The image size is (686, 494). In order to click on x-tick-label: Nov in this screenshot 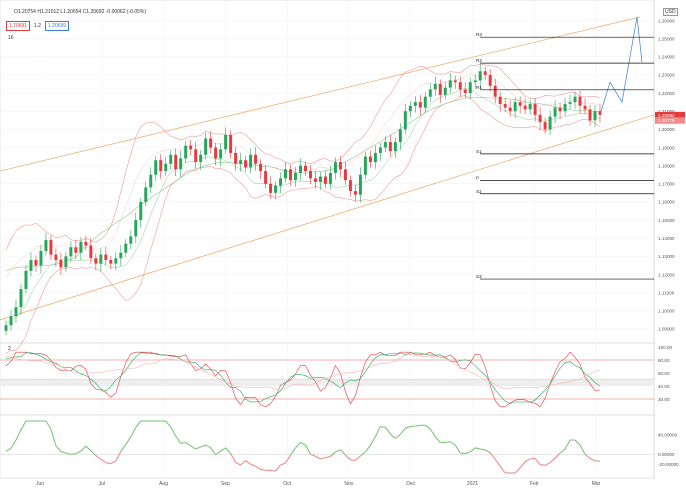, I will do `click(348, 484)`.